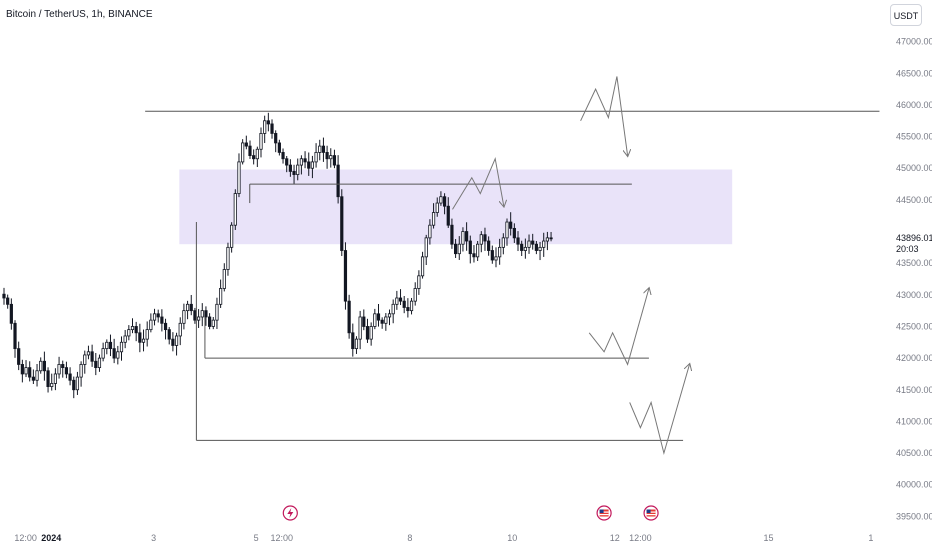 The image size is (932, 555). I want to click on price-axis-label: 46000.00, so click(914, 105).